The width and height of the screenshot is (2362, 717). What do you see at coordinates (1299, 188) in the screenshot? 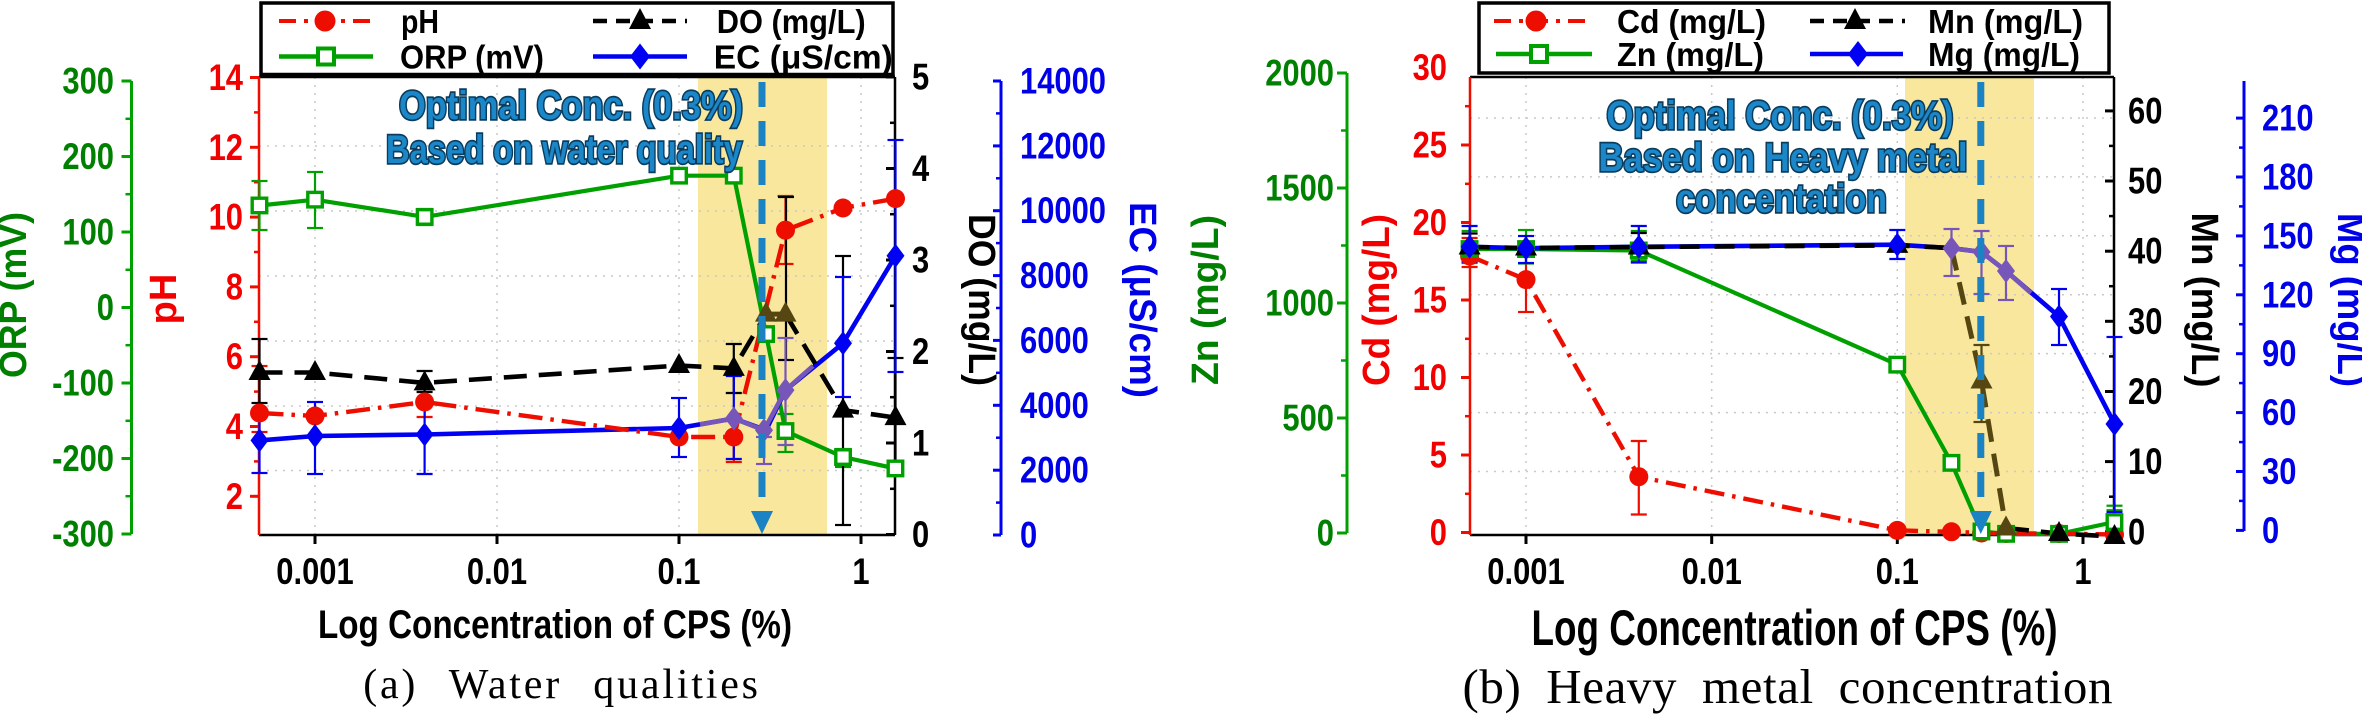
I see `svg-text: 1500` at bounding box center [1299, 188].